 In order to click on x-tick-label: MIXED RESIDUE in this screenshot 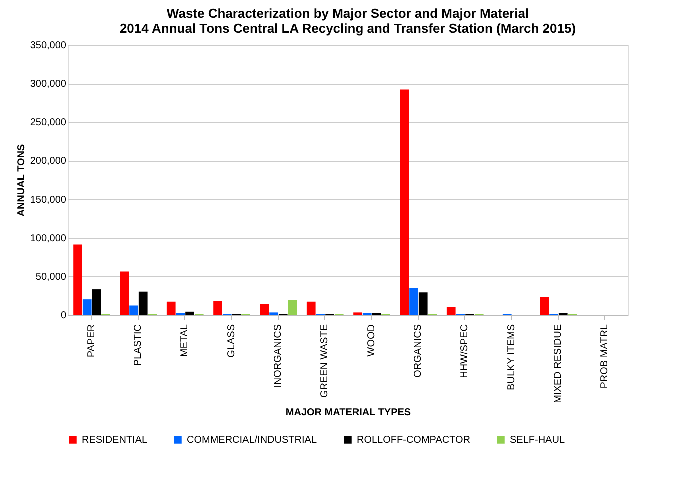, I will do `click(558, 364)`.